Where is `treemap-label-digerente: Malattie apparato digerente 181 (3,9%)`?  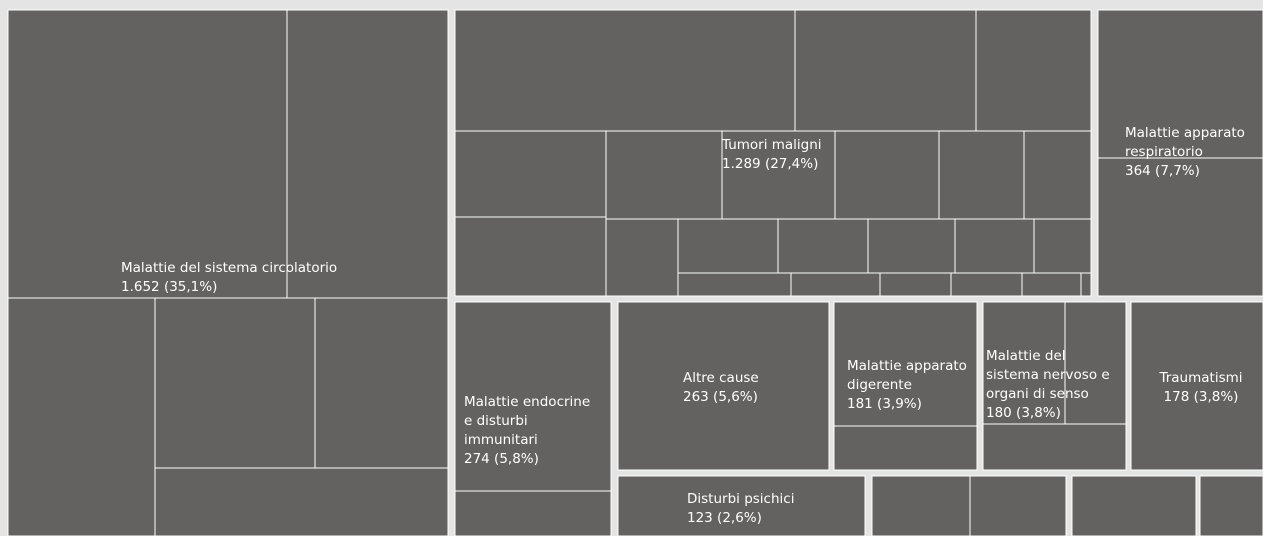
treemap-label-digerente: Malattie apparato digerente 181 (3,9%) is located at coordinates (907, 385).